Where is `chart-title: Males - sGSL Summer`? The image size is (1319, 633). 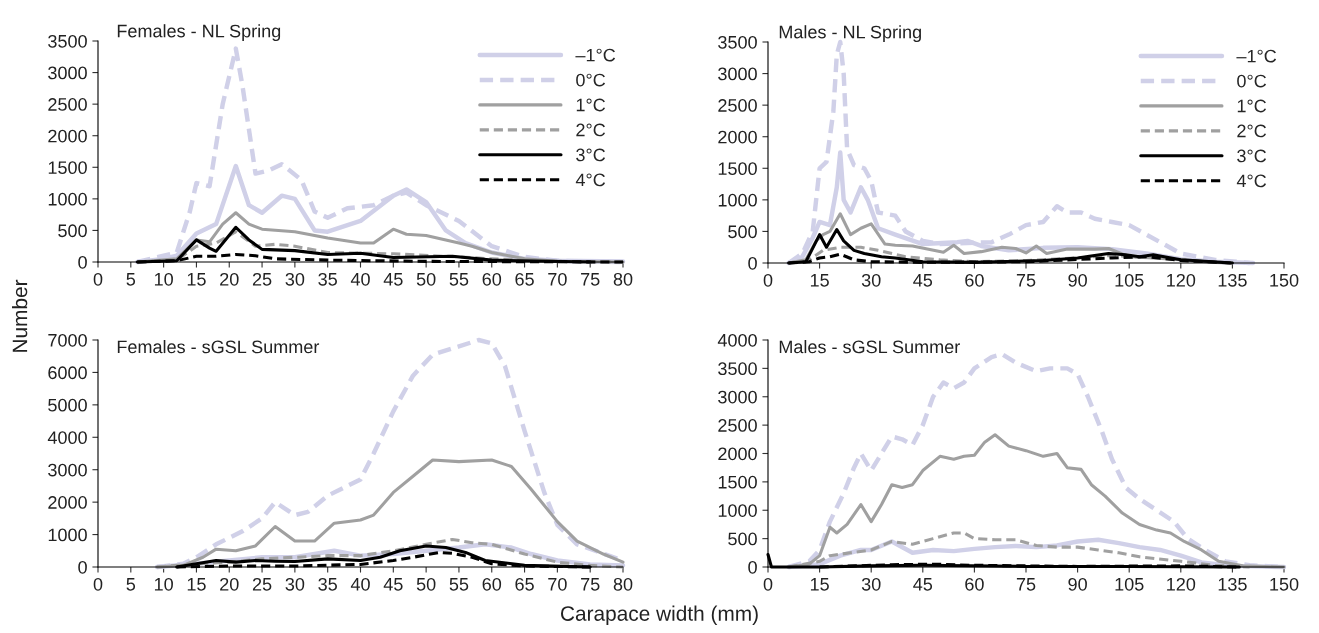 chart-title: Males - sGSL Summer is located at coordinates (869, 347).